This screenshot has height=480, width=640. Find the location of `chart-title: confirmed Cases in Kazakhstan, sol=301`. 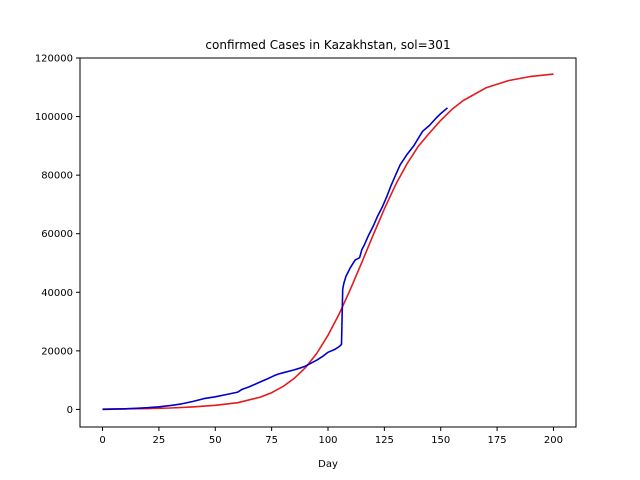

chart-title: confirmed Cases in Kazakhstan, sol=301 is located at coordinates (327, 45).